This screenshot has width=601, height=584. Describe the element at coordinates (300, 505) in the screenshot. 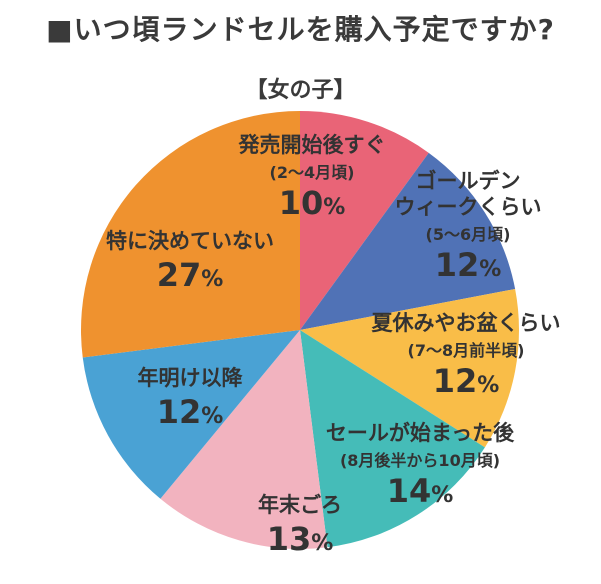

I see `slice-label-name: 年末ごろ` at that location.